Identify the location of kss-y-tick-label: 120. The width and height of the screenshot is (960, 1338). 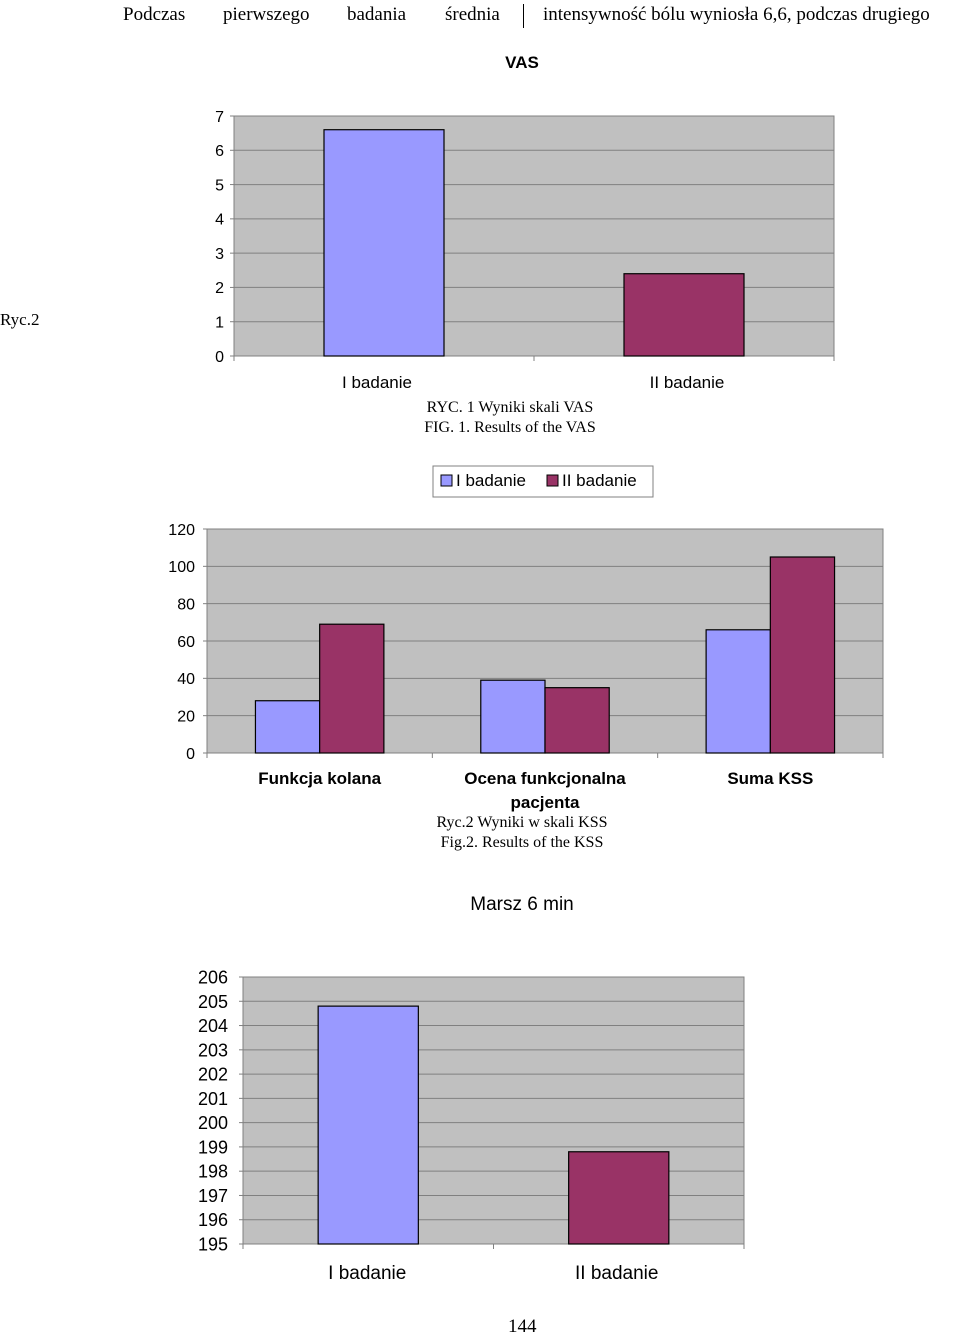
(181, 530).